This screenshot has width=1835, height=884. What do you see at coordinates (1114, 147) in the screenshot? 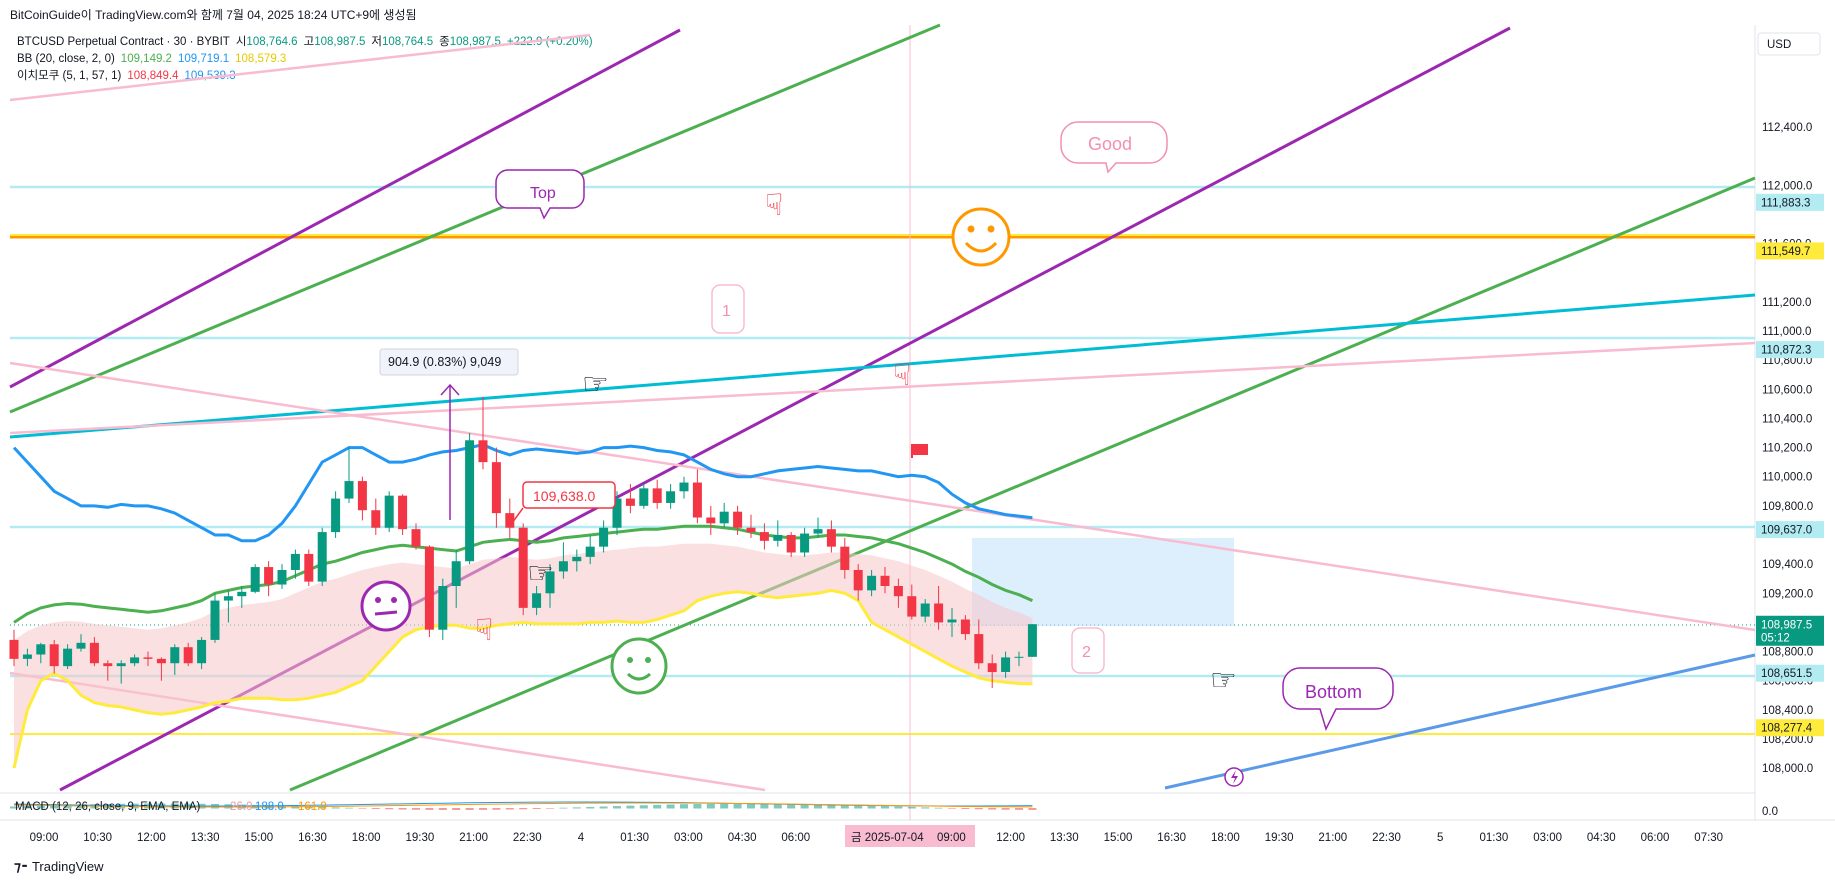
I see `callout-good` at bounding box center [1114, 147].